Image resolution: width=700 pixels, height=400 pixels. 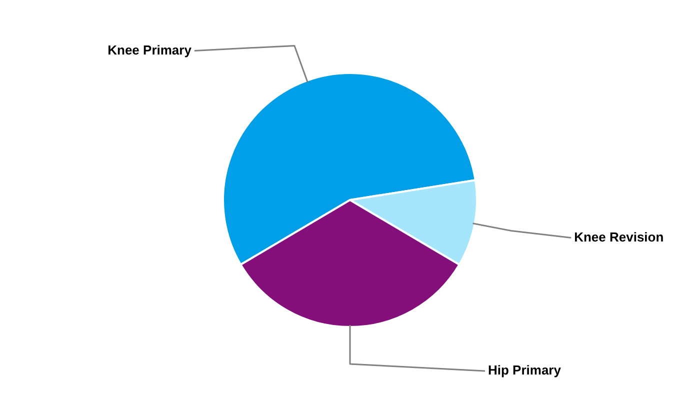 I want to click on slice-label: Knee Revision, so click(x=619, y=236).